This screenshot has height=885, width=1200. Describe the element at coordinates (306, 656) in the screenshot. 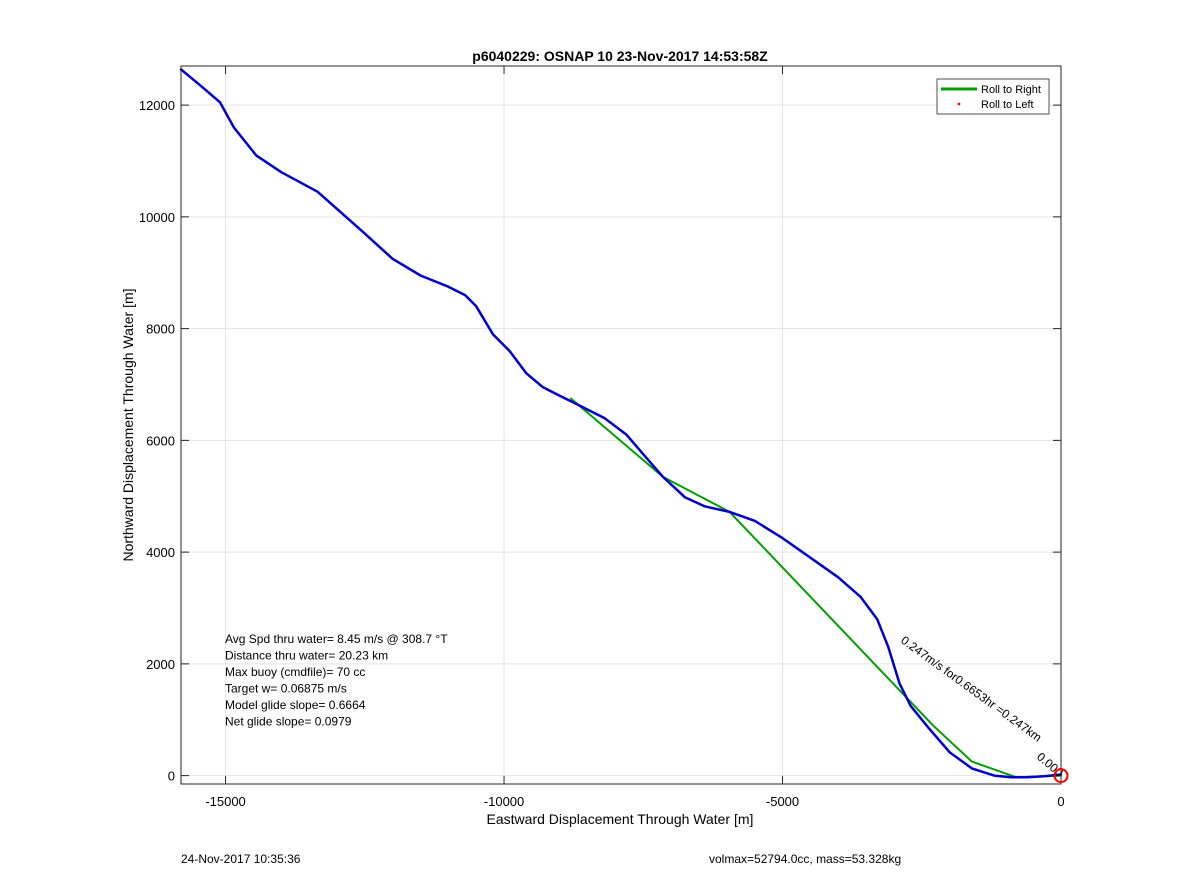

I see `stats-annotation-line: Distance thru water= 20.23 km` at that location.